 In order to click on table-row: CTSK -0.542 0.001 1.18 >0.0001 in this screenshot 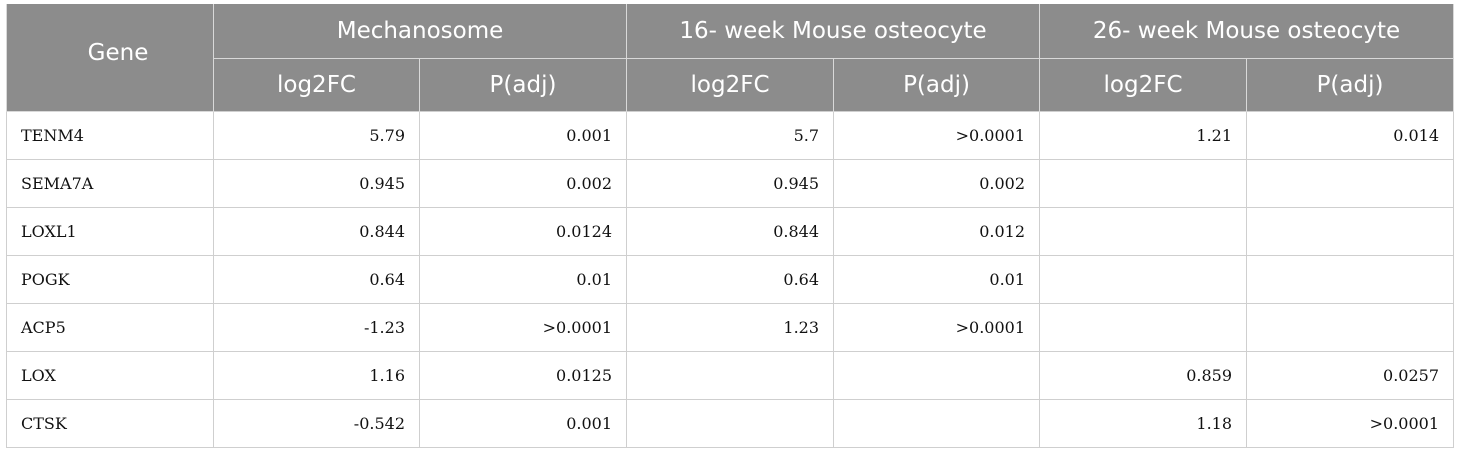, I will do `click(730, 423)`.